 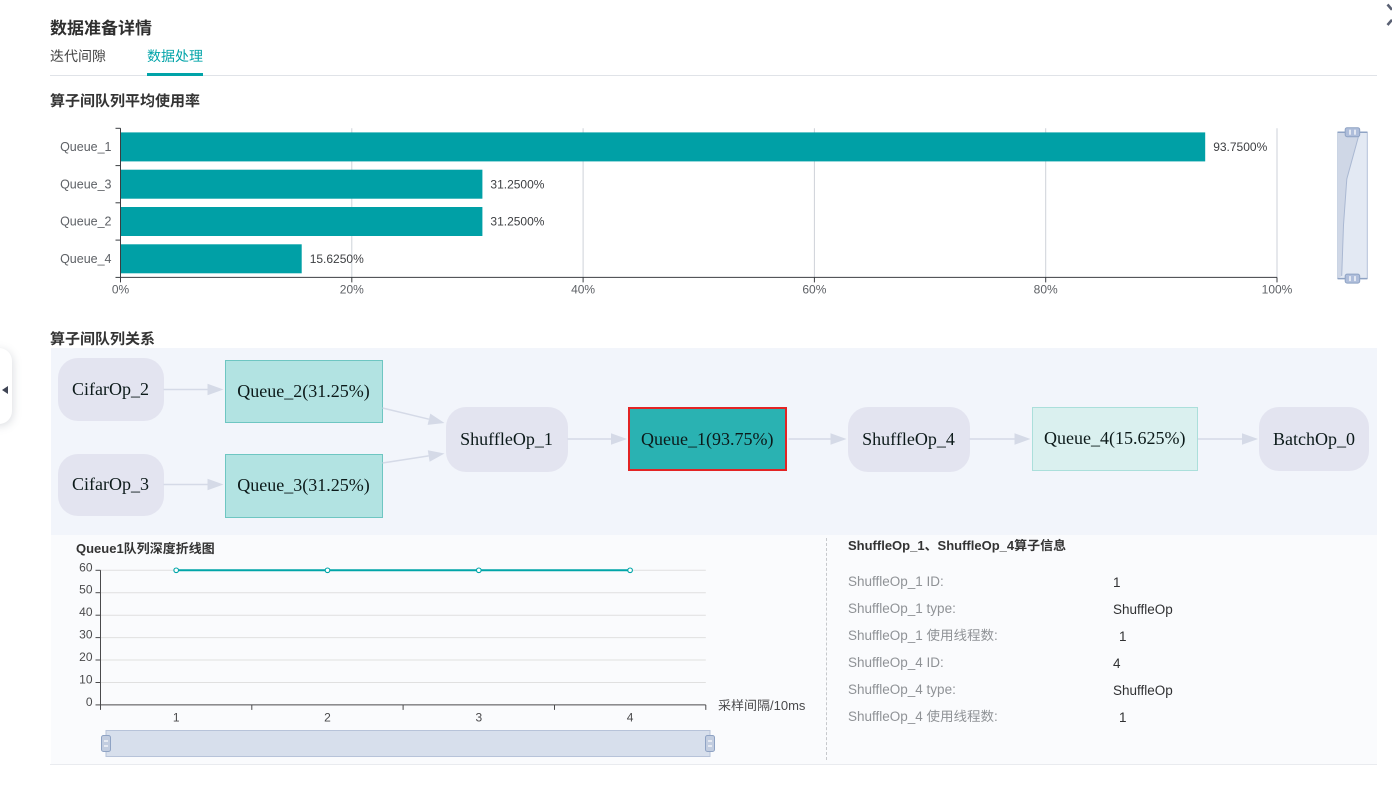 I want to click on svg-text: /10ms, so click(x=788, y=705).